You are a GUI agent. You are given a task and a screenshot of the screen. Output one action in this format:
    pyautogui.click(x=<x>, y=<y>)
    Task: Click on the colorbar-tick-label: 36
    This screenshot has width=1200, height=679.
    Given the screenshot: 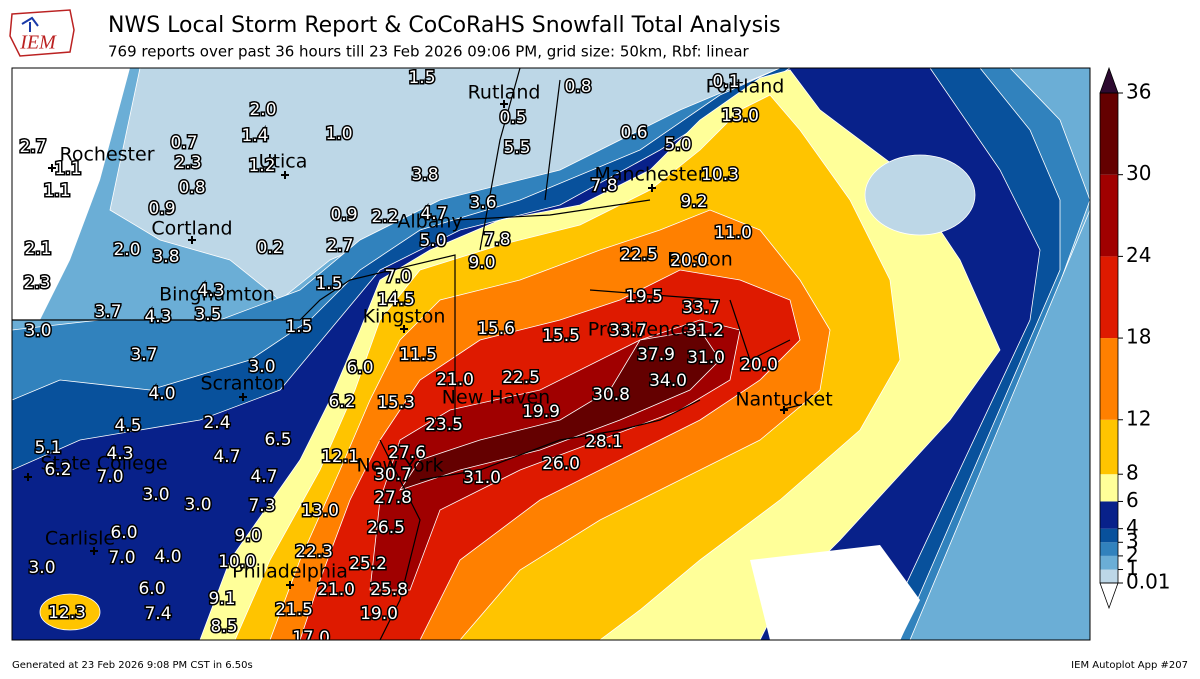 What is the action you would take?
    pyautogui.click(x=1138, y=92)
    